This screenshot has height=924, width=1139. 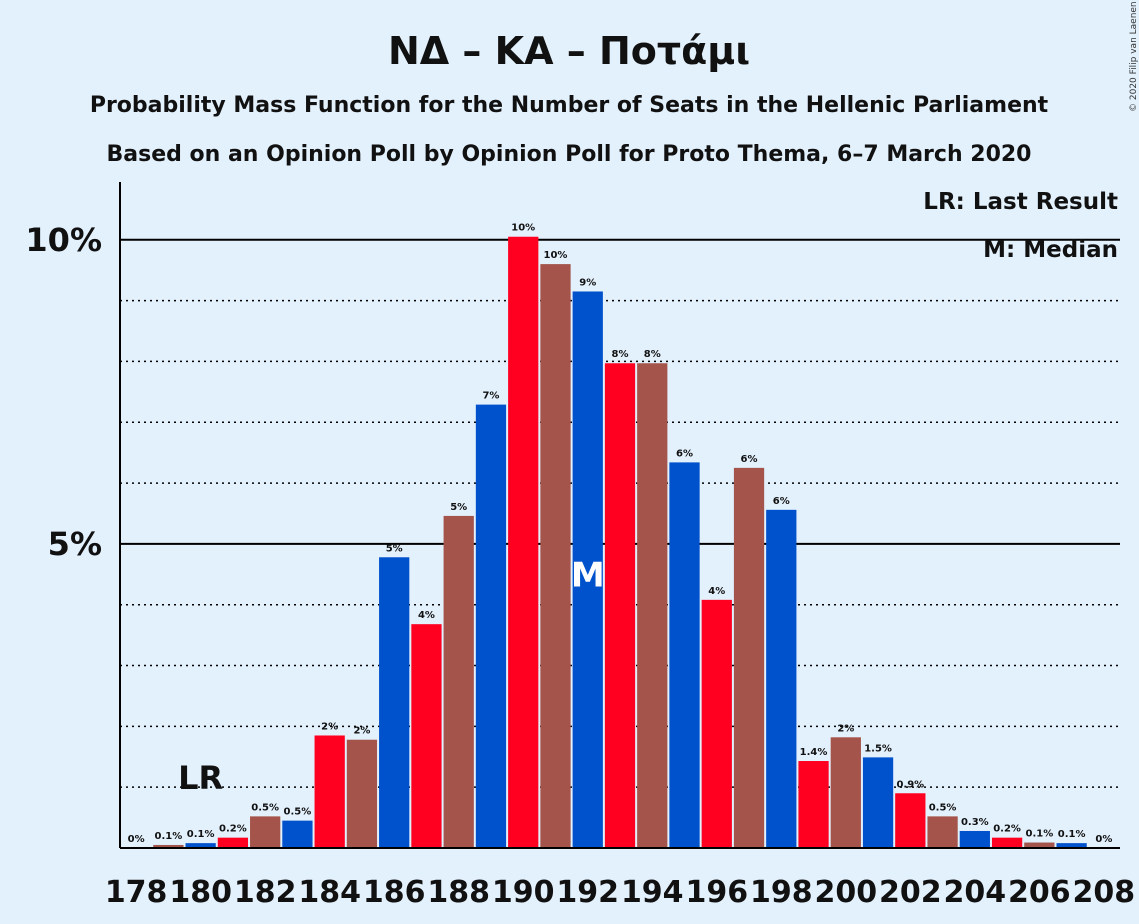 I want to click on data-label-185: 2%, so click(x=361, y=731).